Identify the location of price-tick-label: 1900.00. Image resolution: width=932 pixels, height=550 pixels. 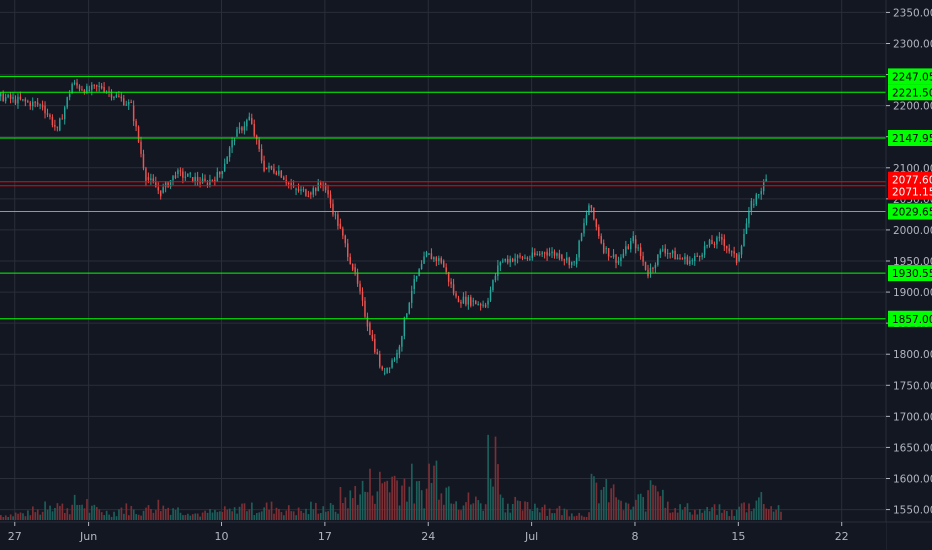
(912, 293).